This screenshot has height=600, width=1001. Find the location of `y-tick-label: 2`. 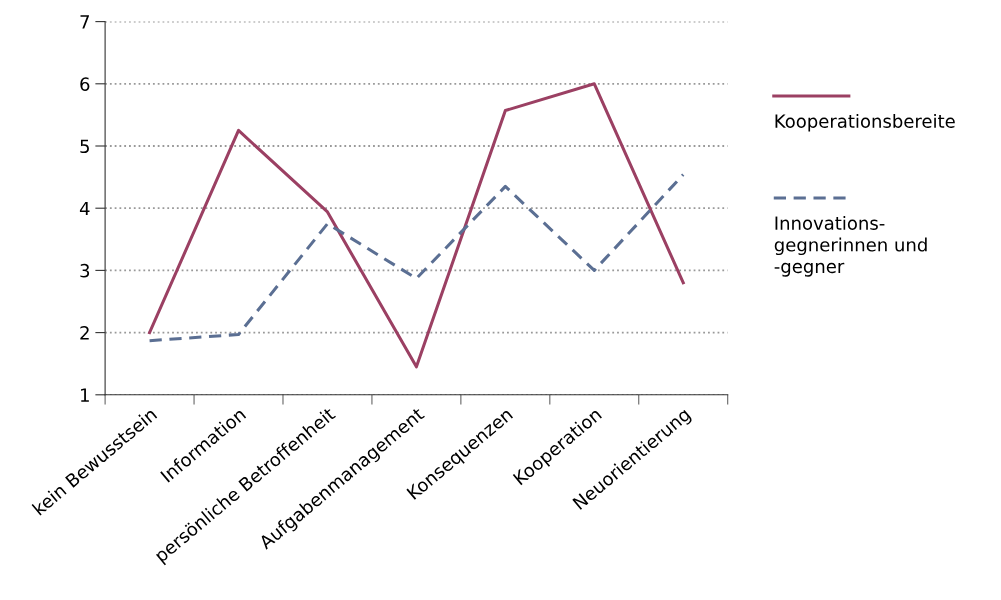

y-tick-label: 2 is located at coordinates (84, 333).